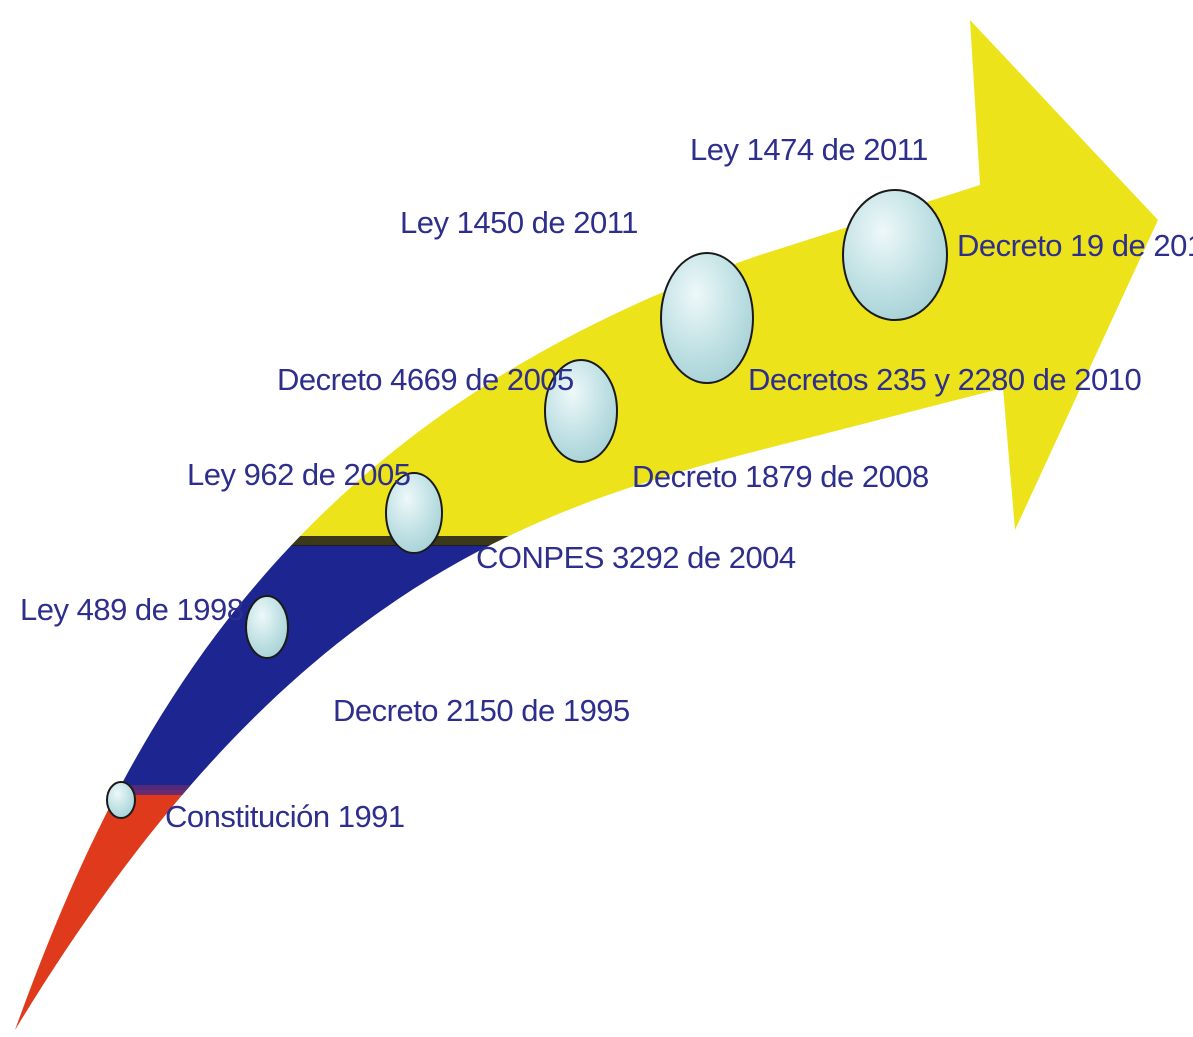  I want to click on milestone-label: Decreto 19 de 2012, so click(1075, 245).